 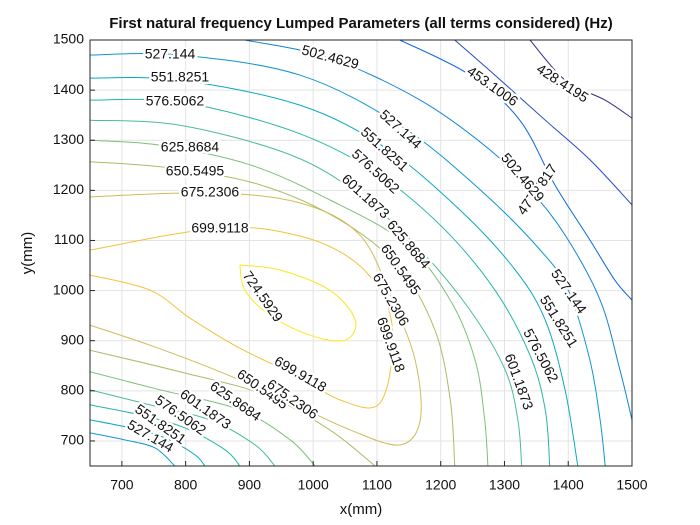 What do you see at coordinates (175, 101) in the screenshot?
I see `contour-label: 576.5062` at bounding box center [175, 101].